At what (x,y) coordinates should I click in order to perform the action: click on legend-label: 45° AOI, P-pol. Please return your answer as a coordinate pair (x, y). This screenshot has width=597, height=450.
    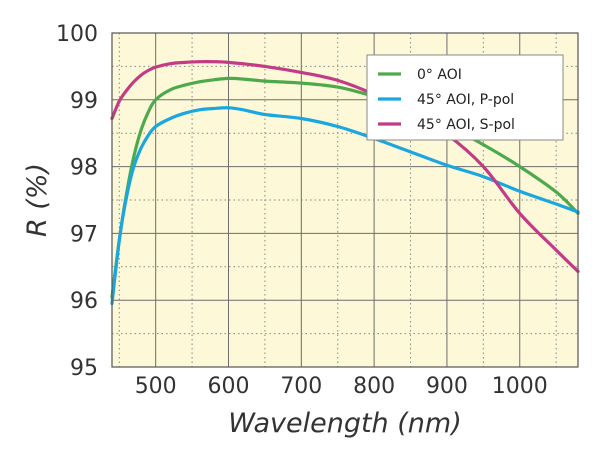
    Looking at the image, I should click on (465, 100).